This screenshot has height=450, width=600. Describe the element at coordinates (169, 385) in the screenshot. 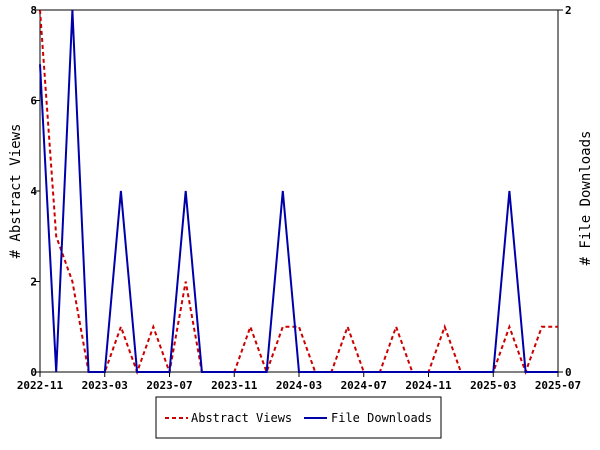

I see `x-tick-label: 2023-07` at that location.